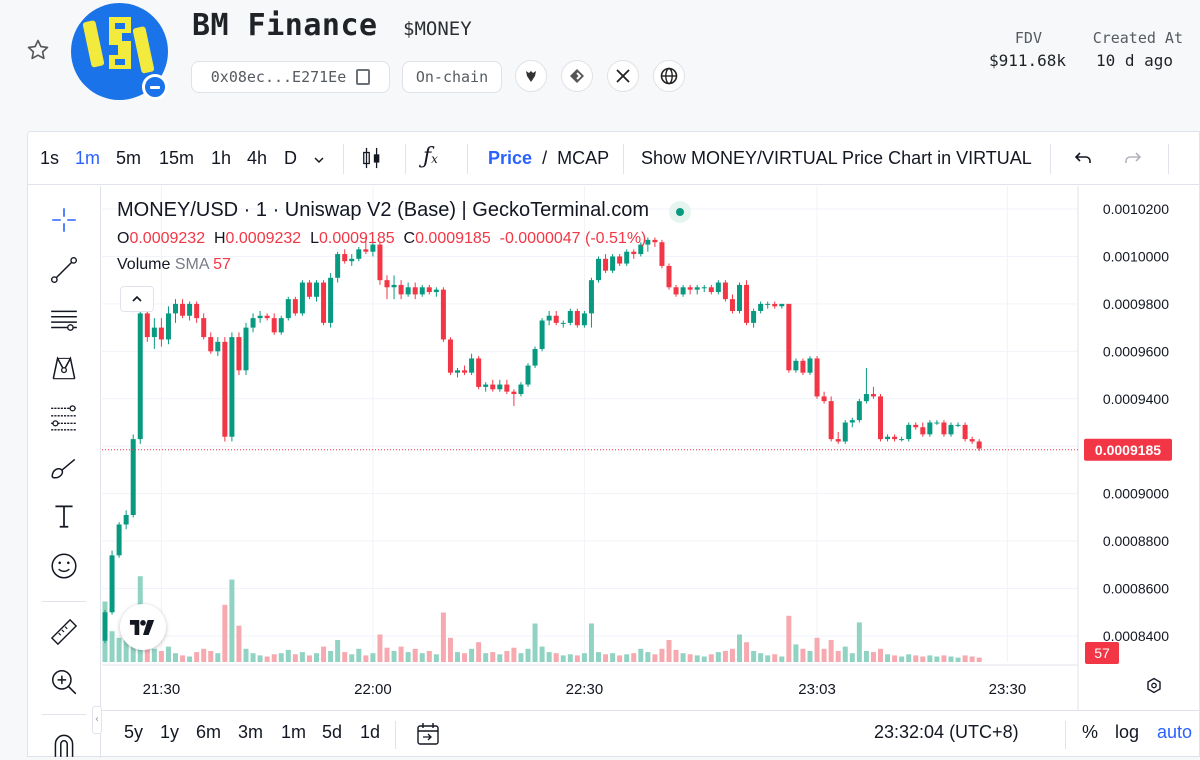 This screenshot has height=760, width=1200. What do you see at coordinates (370, 732) in the screenshot?
I see `range-1d: 1d` at bounding box center [370, 732].